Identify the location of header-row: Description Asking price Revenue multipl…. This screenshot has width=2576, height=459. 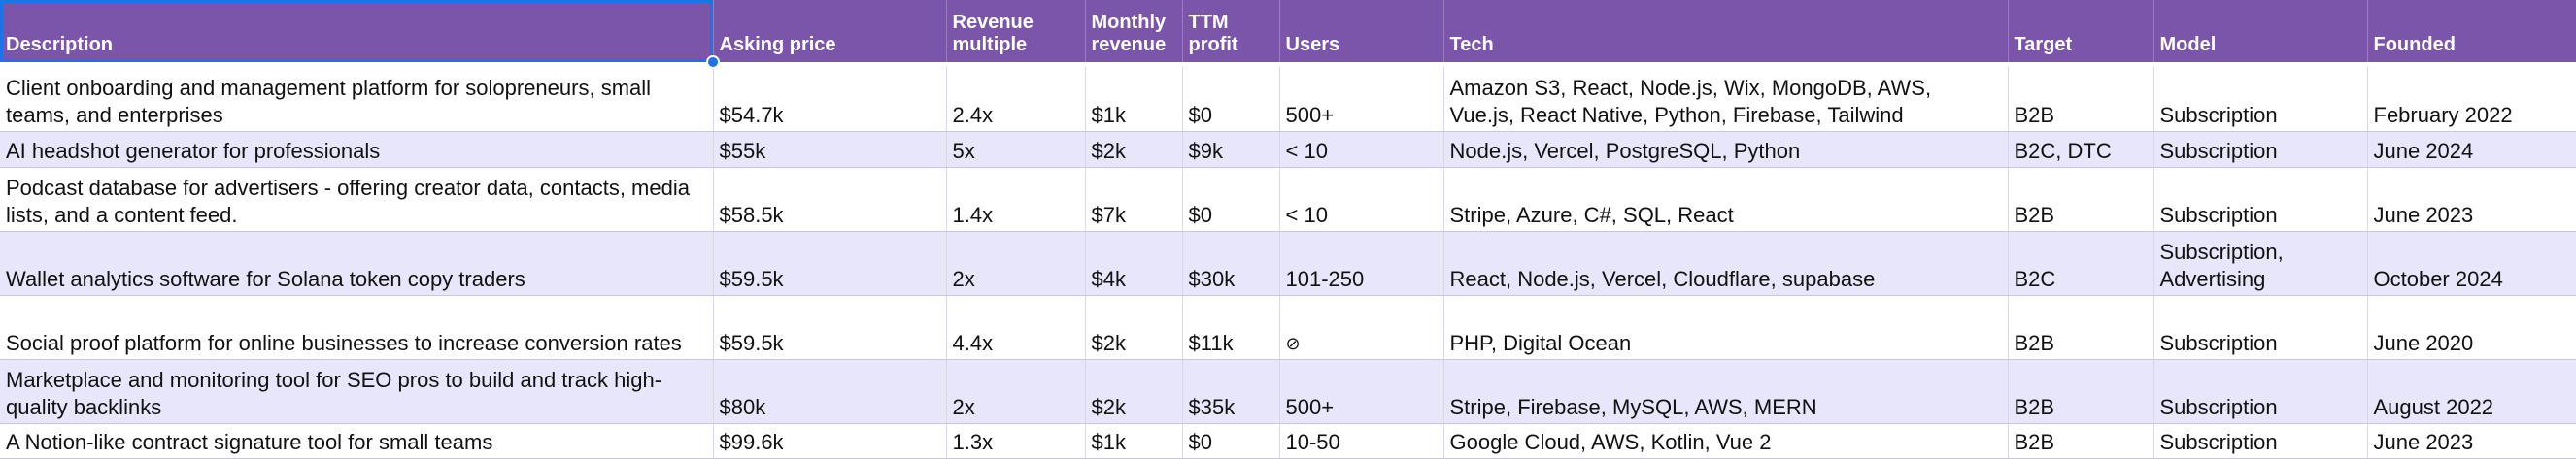
(1288, 31).